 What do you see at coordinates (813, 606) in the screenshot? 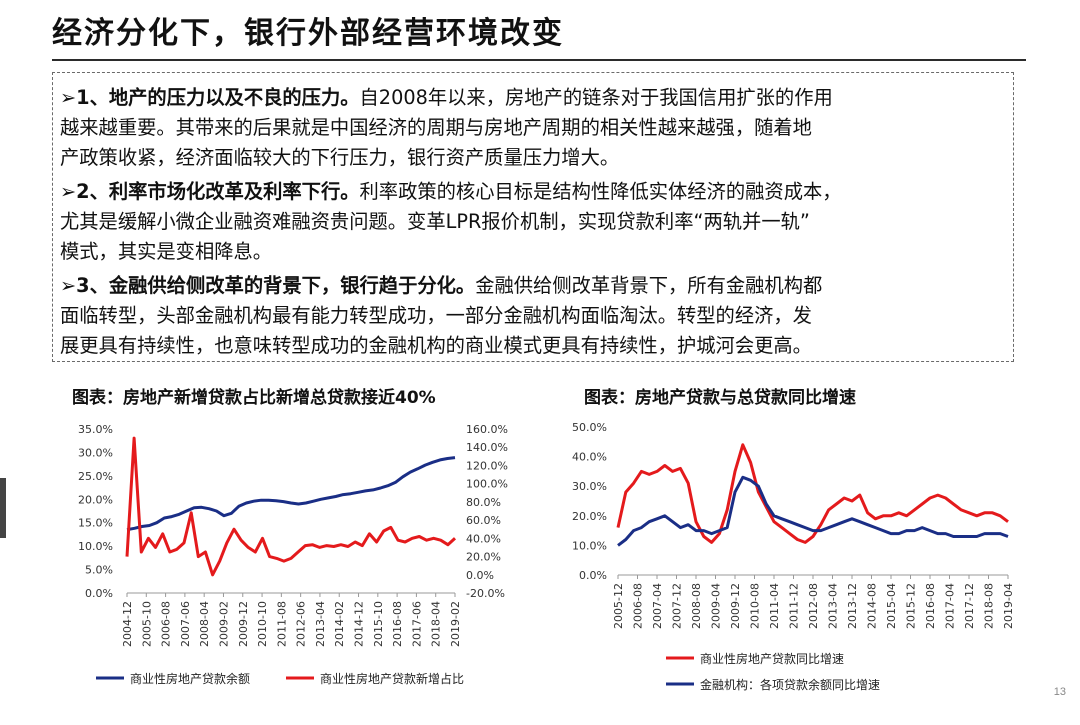
I see `x-tick-label: 2012-08` at bounding box center [813, 606].